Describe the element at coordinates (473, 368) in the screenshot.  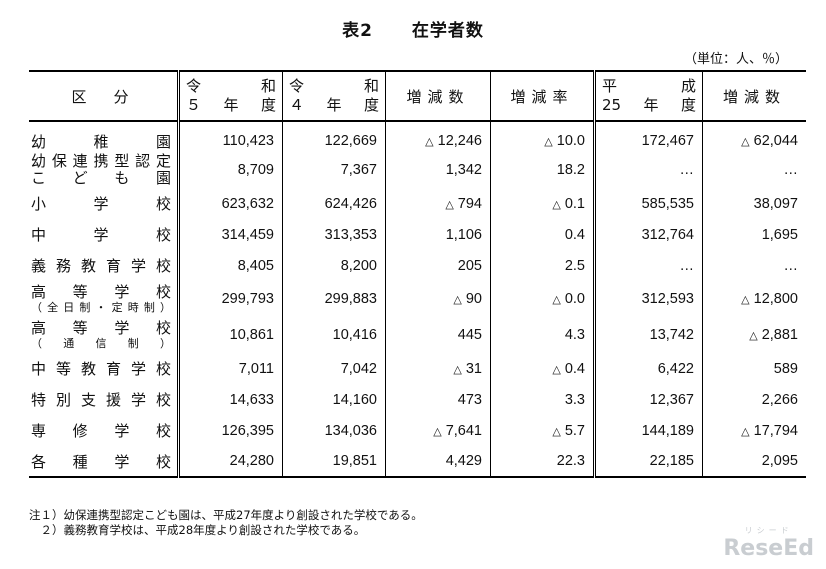
I see `cell-value: 31` at that location.